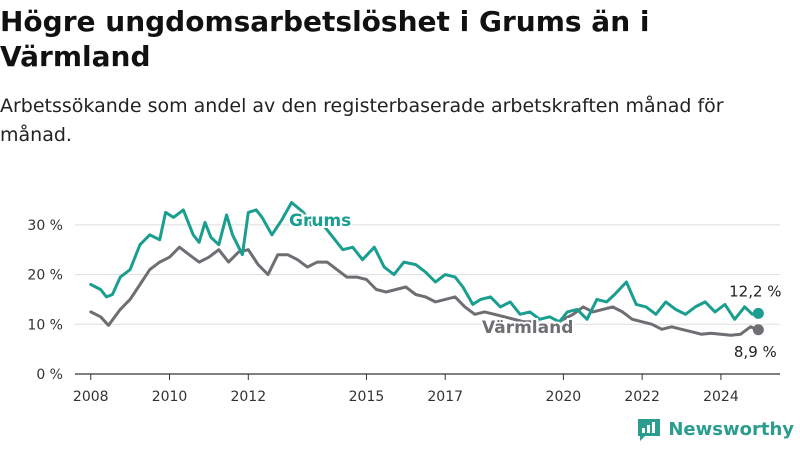  I want to click on grums-end-label: 12,2 %, so click(755, 291).